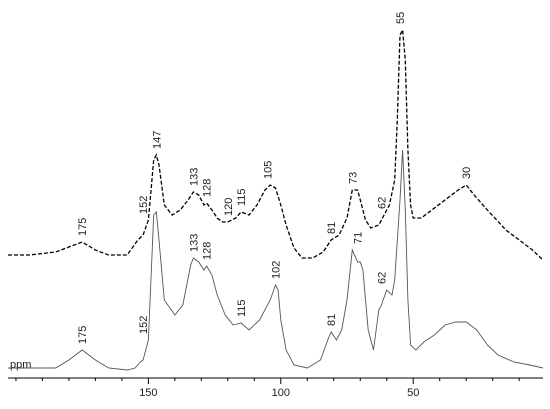 The image size is (550, 409). Describe the element at coordinates (269, 170) in the screenshot. I see `peak-label: 105` at that location.